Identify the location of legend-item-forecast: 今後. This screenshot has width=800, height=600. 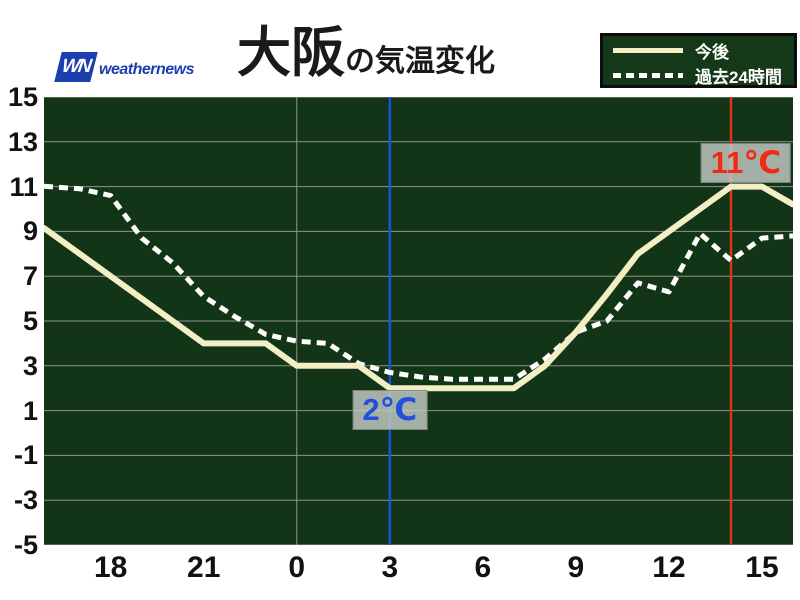
(698, 50).